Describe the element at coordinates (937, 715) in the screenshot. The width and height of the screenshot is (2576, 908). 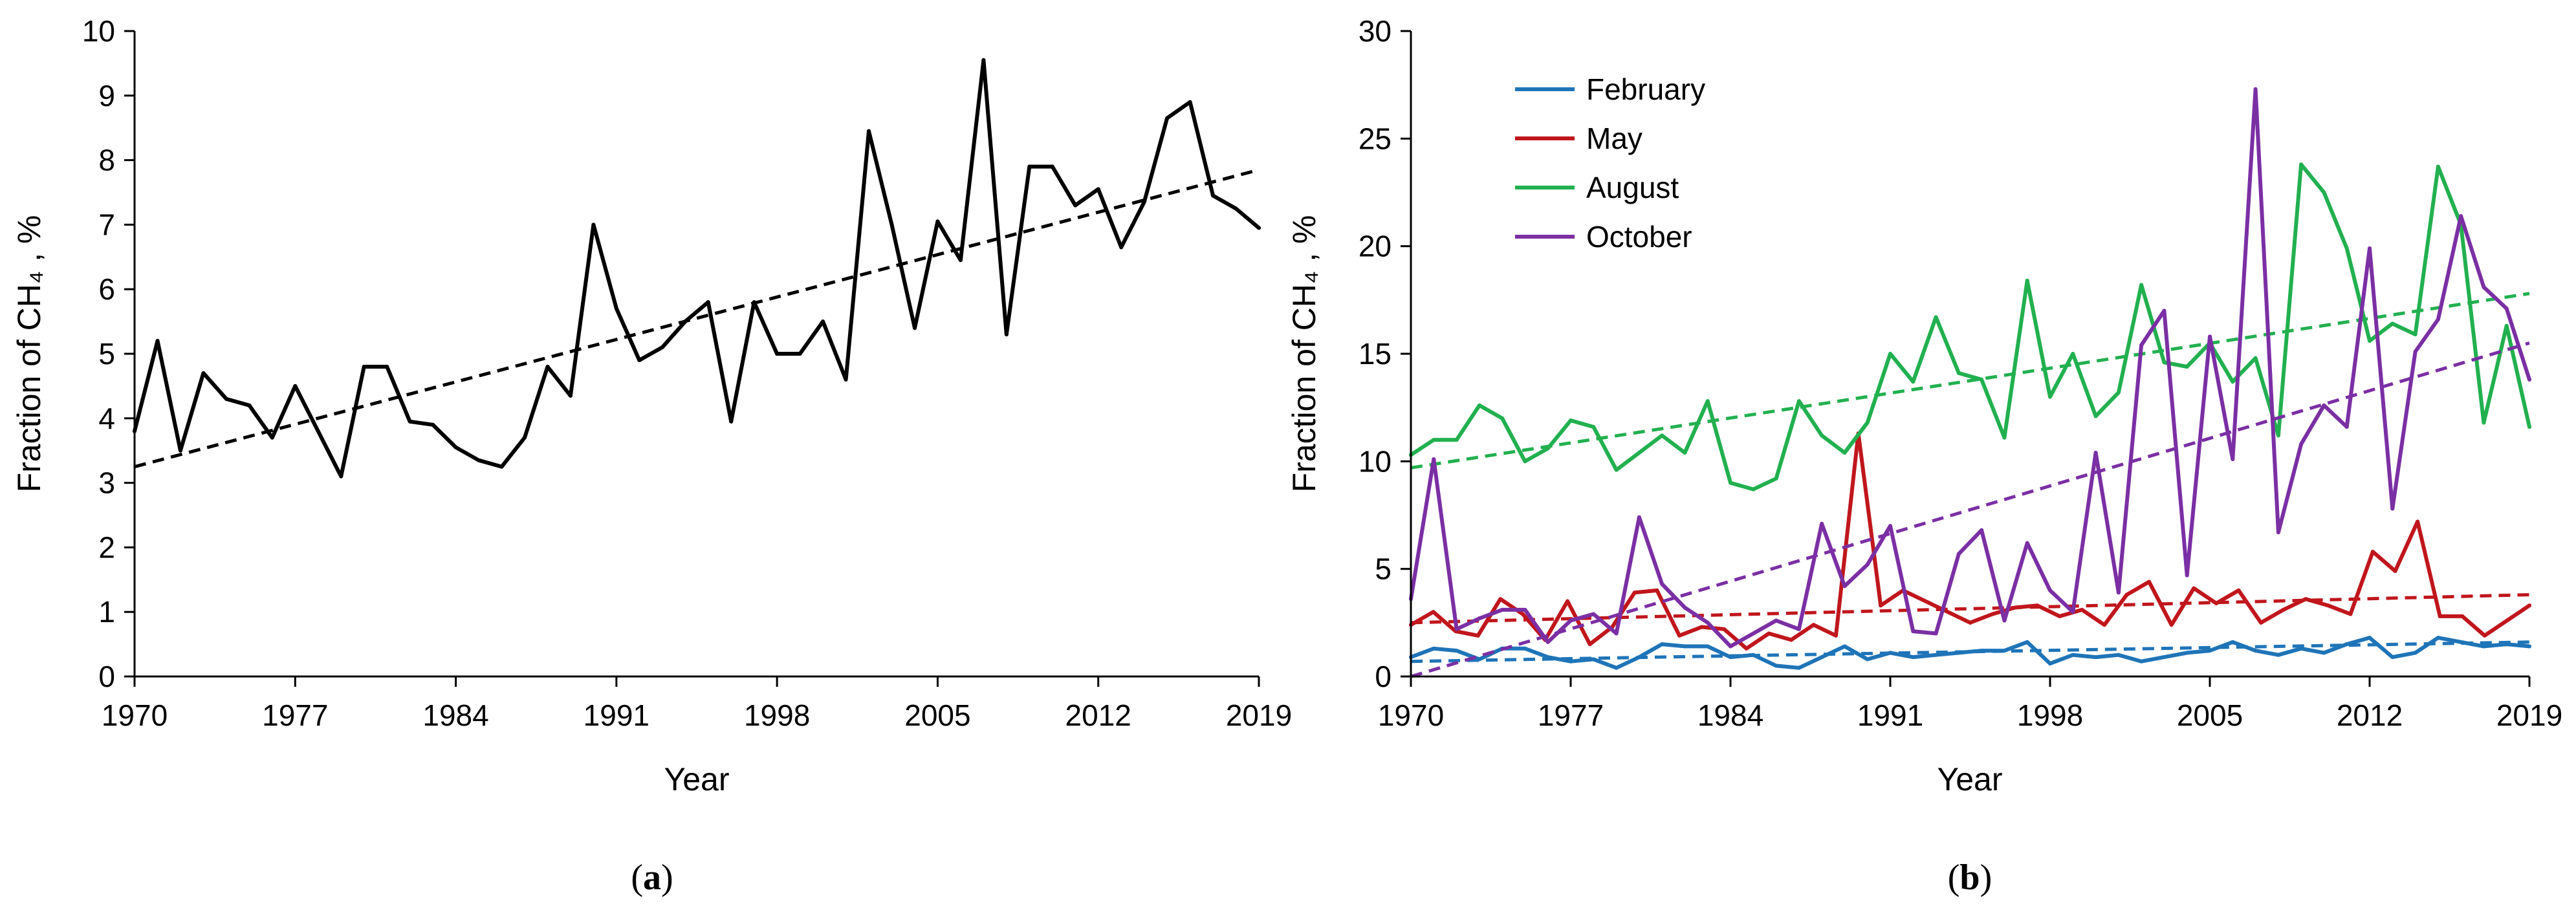
I see `panel-a-x-tick-label: 2005` at that location.